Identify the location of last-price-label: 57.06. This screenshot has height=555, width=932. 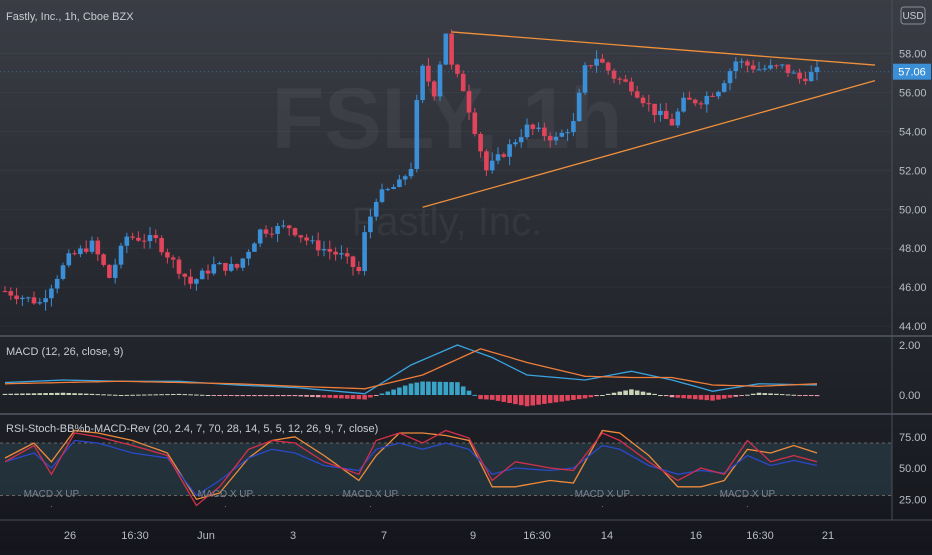
(912, 73).